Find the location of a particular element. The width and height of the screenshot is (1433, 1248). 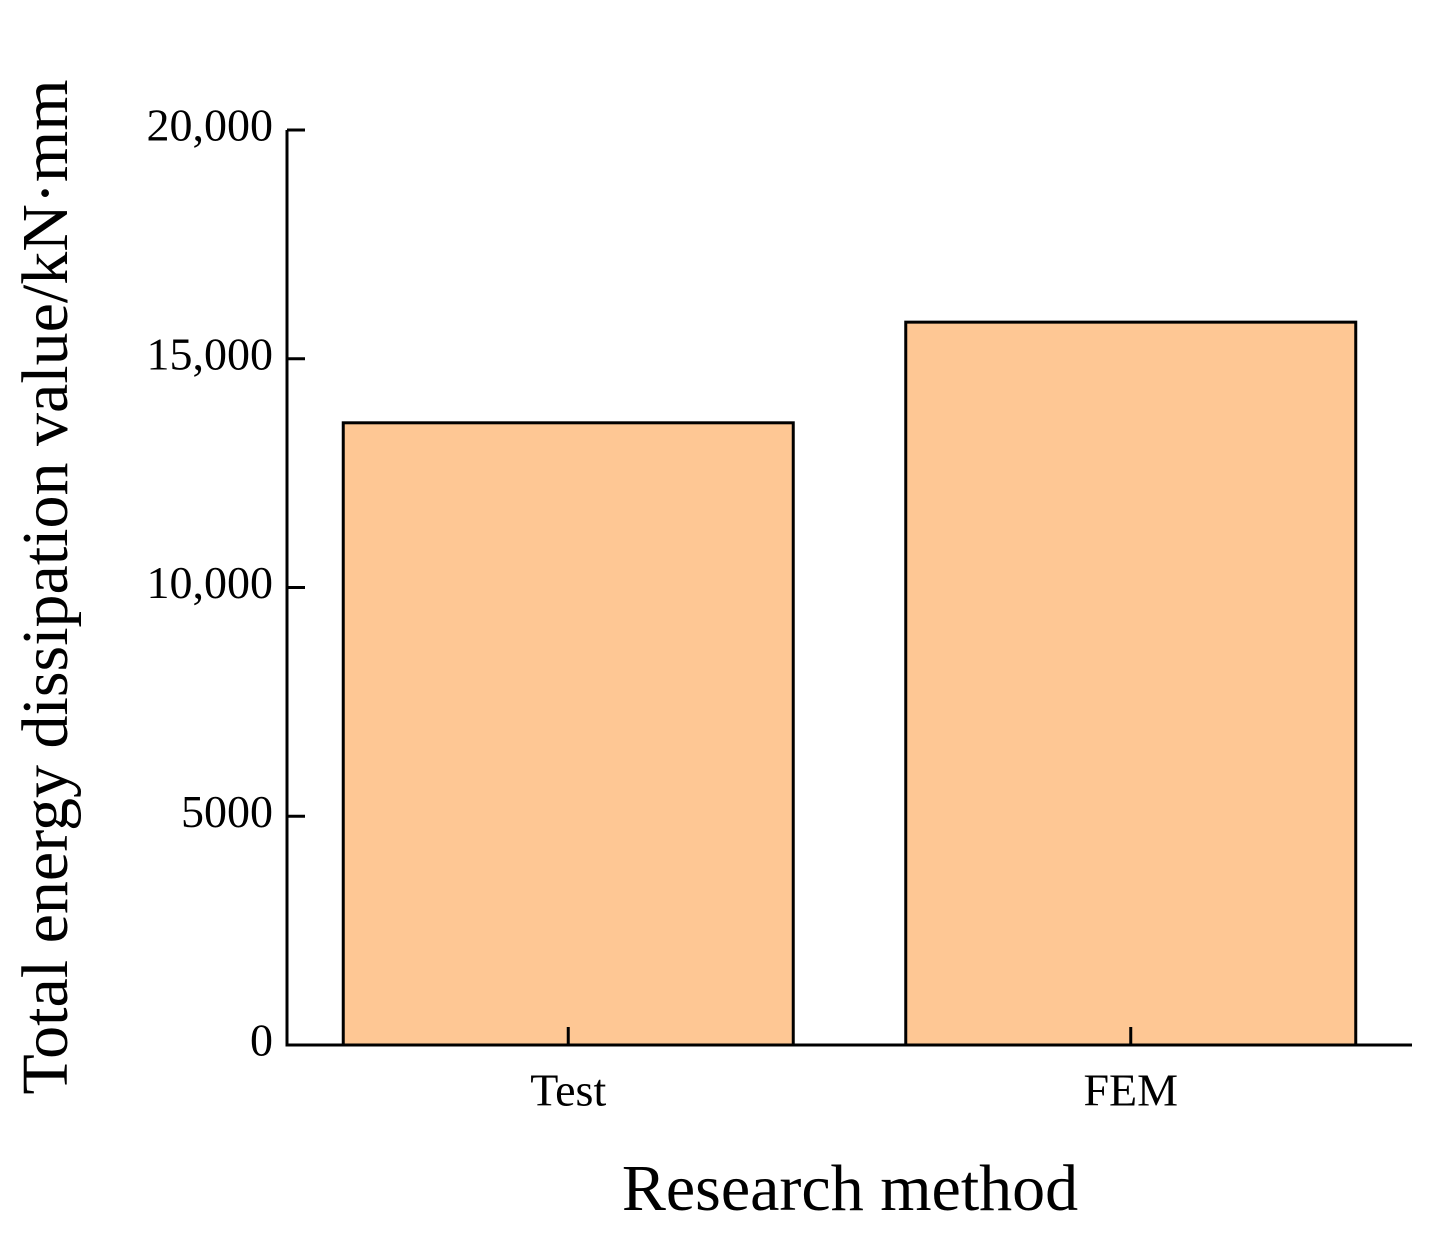

x-axis-title: Research method is located at coordinates (850, 1188).